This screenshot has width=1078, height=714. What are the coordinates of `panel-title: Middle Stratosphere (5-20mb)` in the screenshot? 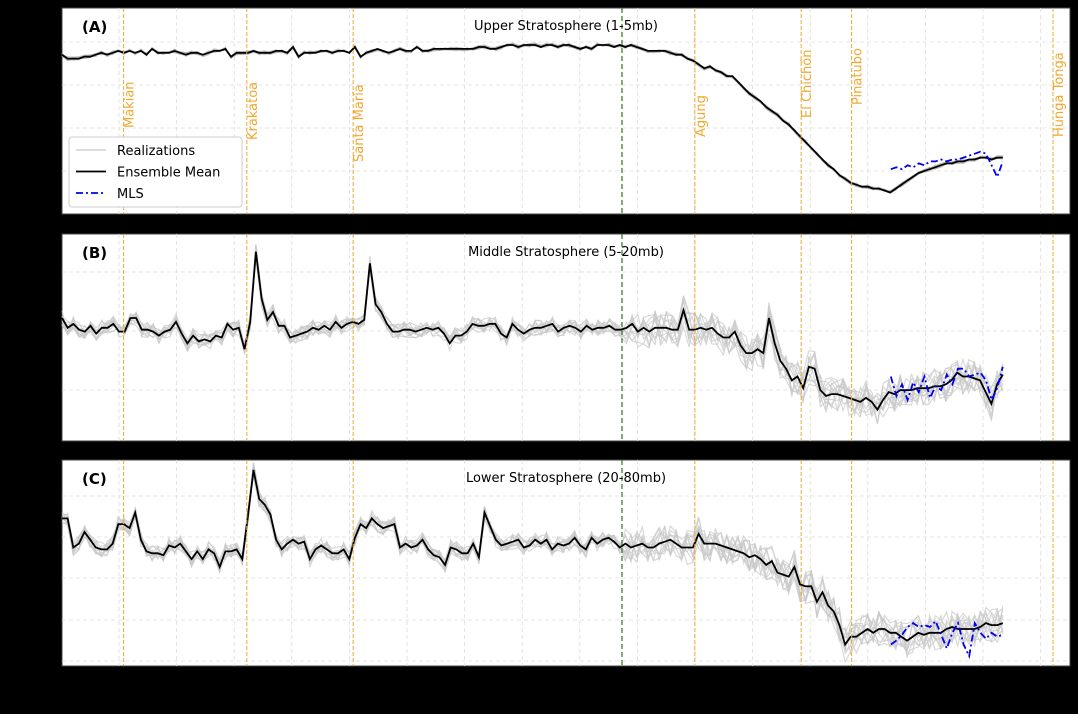 It's located at (566, 252).